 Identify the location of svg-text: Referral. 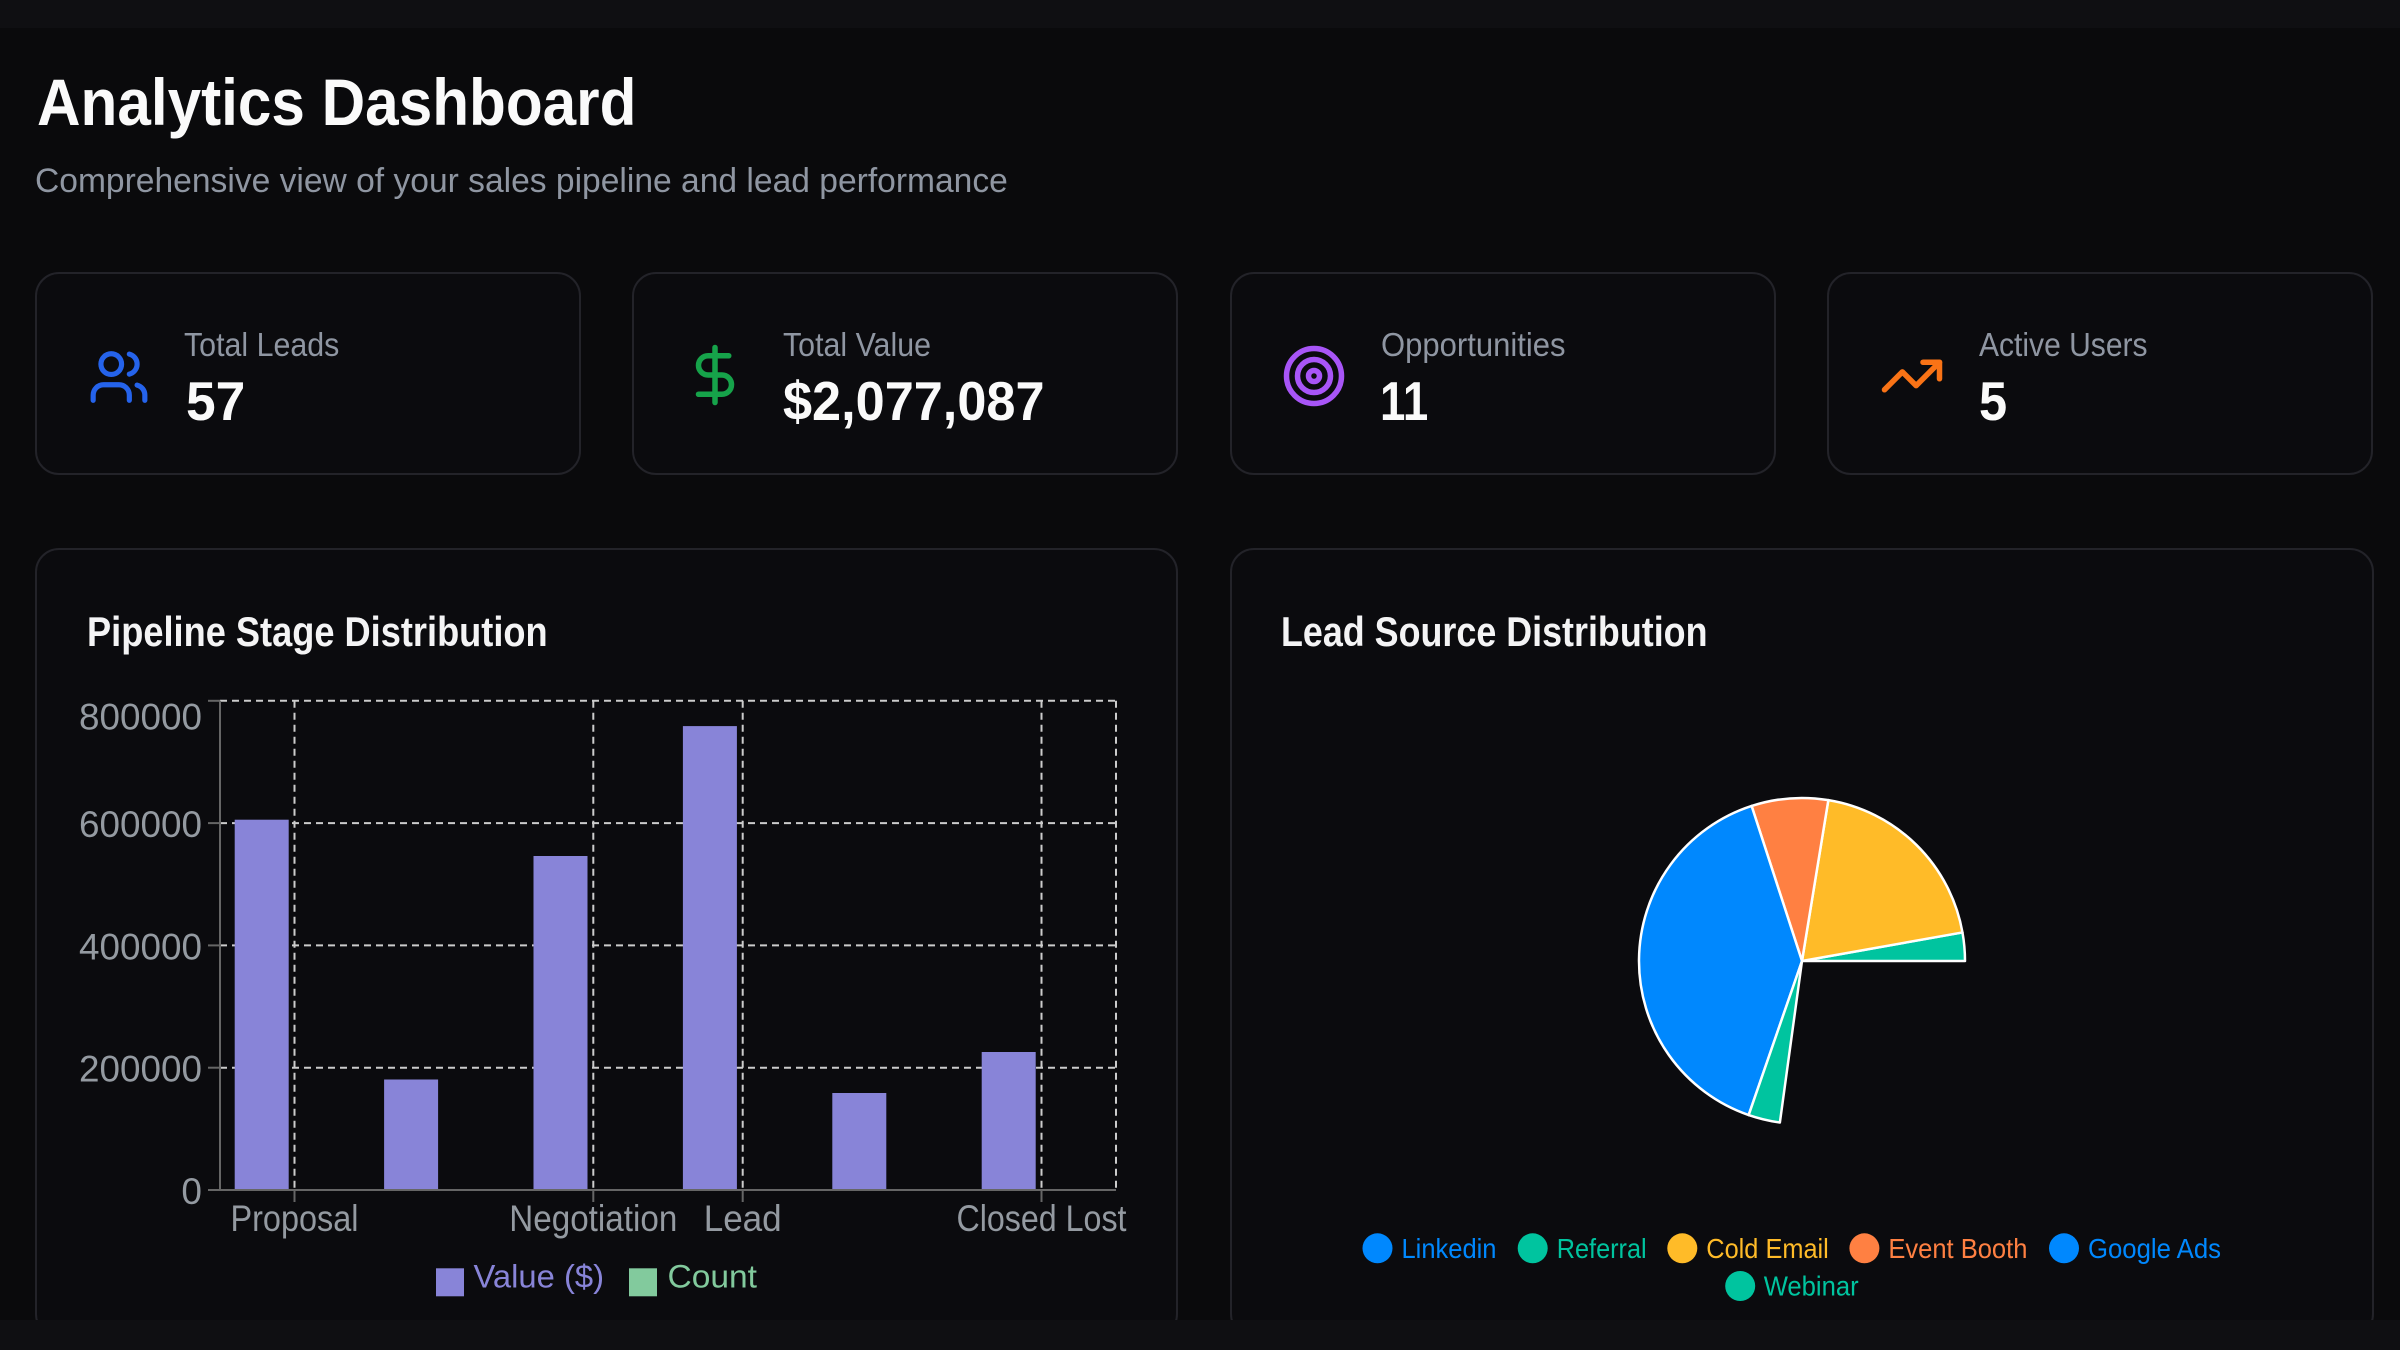
(1602, 1248).